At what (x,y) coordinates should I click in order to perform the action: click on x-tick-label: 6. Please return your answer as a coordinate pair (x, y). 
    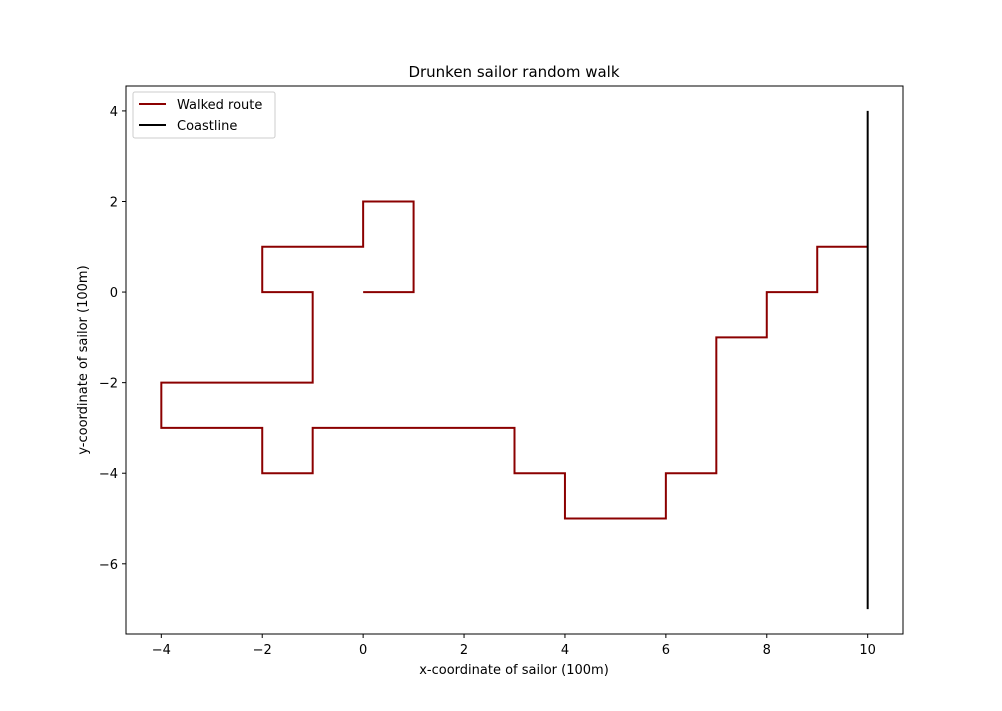
    Looking at the image, I should click on (666, 650).